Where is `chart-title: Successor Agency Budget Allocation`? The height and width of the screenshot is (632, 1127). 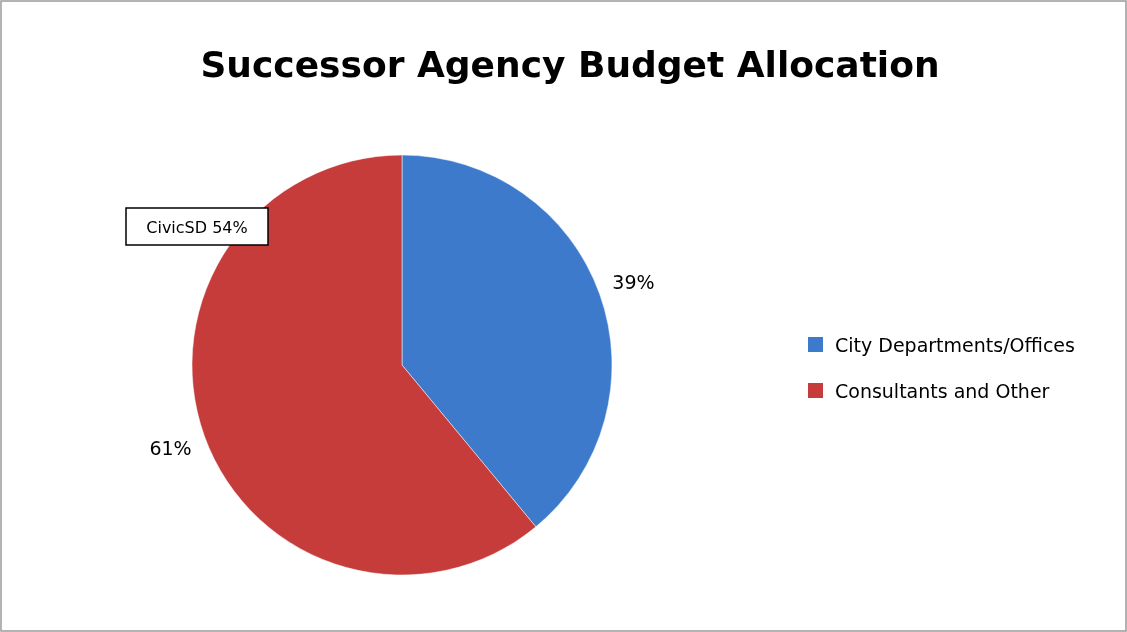 chart-title: Successor Agency Budget Allocation is located at coordinates (570, 64).